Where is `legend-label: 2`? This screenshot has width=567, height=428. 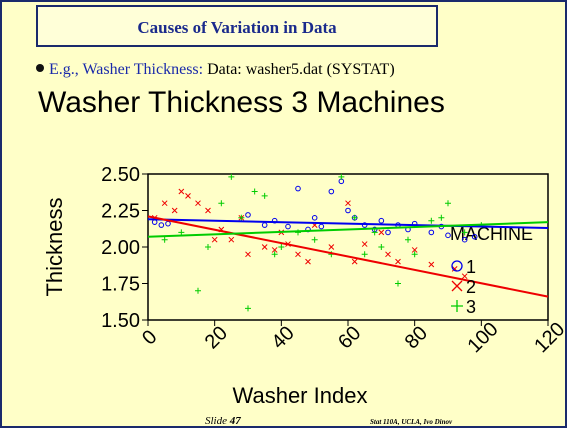 legend-label: 2 is located at coordinates (471, 287).